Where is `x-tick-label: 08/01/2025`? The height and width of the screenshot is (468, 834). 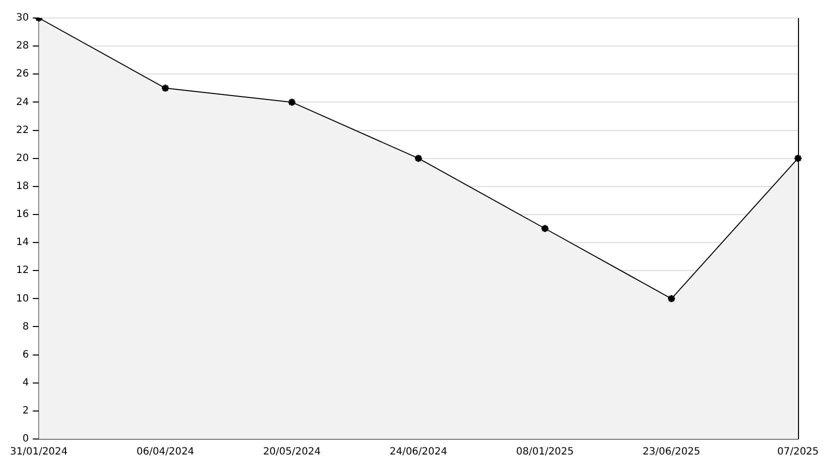
x-tick-label: 08/01/2025 is located at coordinates (545, 452).